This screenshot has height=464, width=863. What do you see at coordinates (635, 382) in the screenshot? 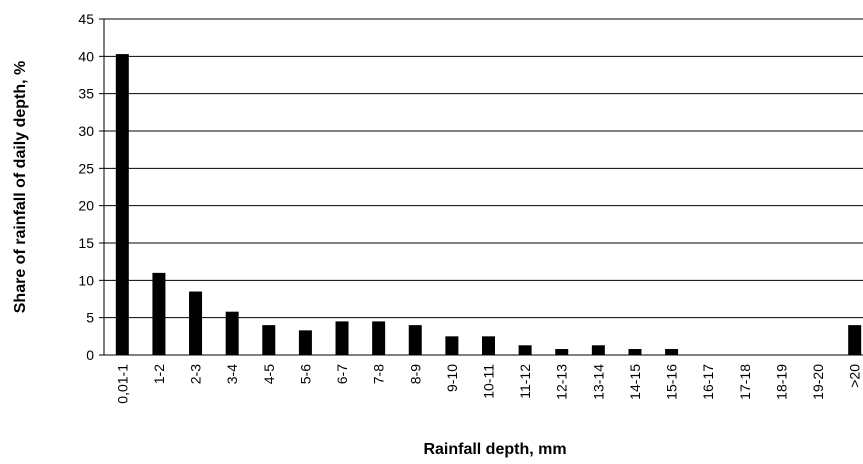
I see `x-tick-label: 14-15` at bounding box center [635, 382].